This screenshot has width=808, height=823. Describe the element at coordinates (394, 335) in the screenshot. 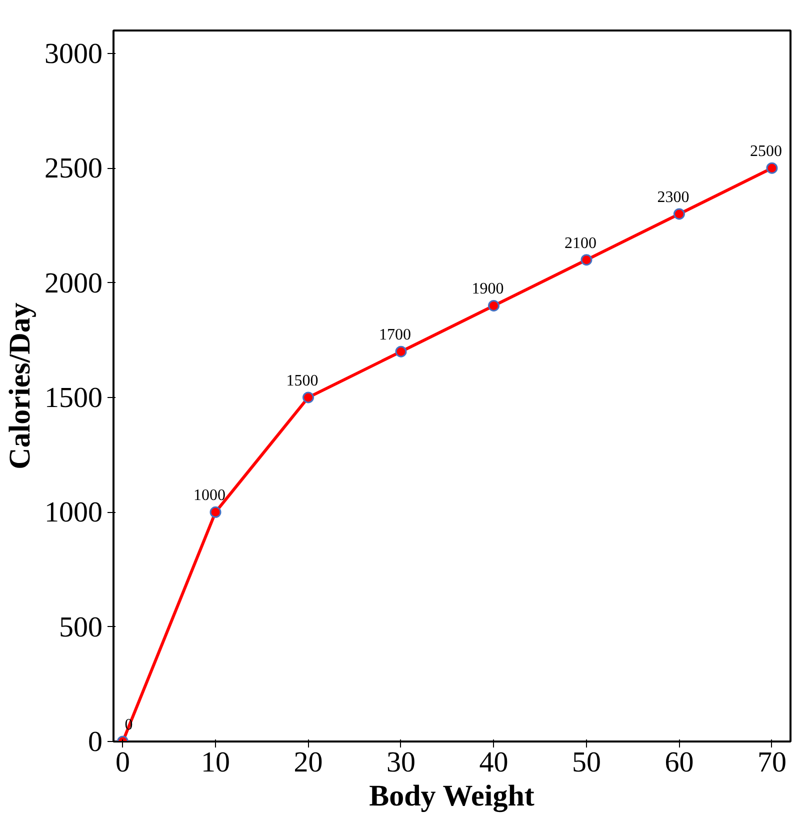

I see `data-label: 1700` at that location.